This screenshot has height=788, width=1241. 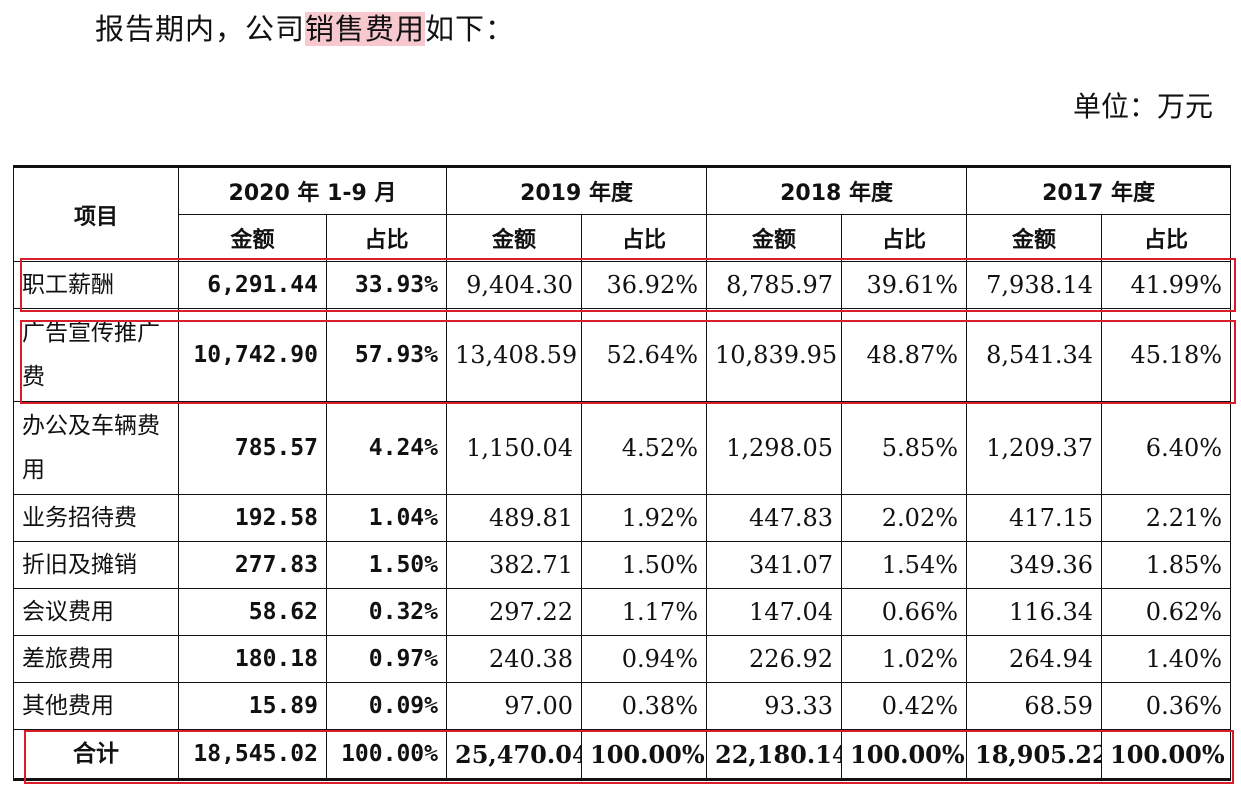 I want to click on row-label: 折旧及摊销, so click(x=96, y=565).